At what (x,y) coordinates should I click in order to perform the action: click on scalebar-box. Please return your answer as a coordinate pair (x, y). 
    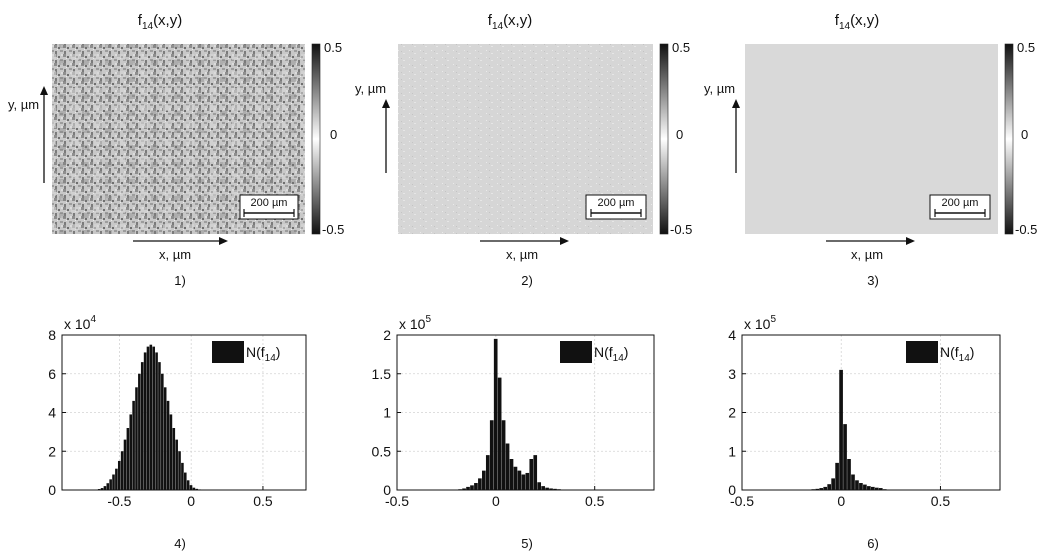
    Looking at the image, I should click on (960, 207).